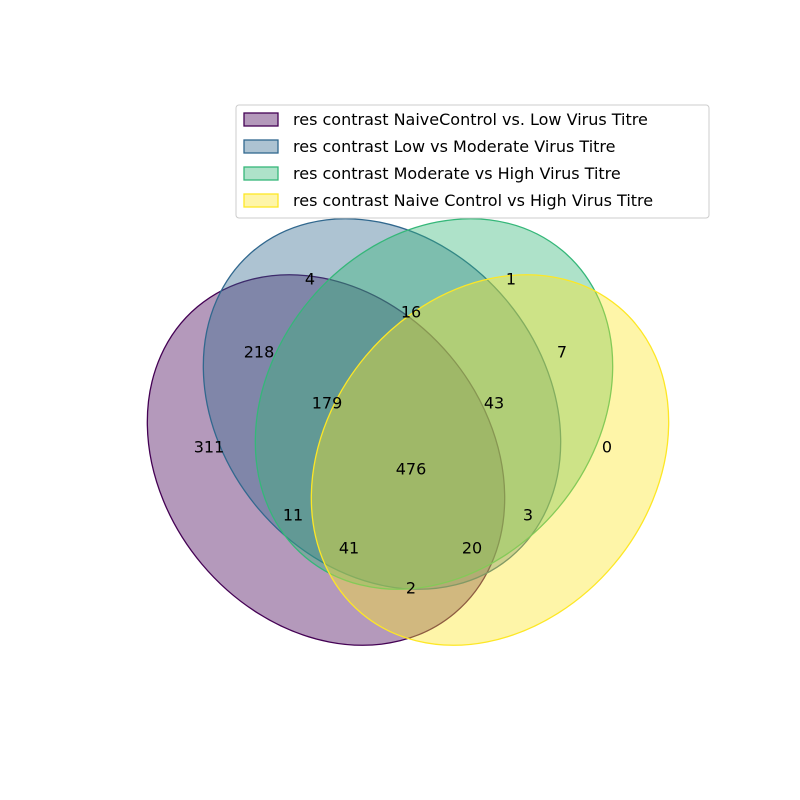  What do you see at coordinates (454, 146) in the screenshot?
I see `legend-label-set-2: res contrast Low vs Moderate Virus Titre` at bounding box center [454, 146].